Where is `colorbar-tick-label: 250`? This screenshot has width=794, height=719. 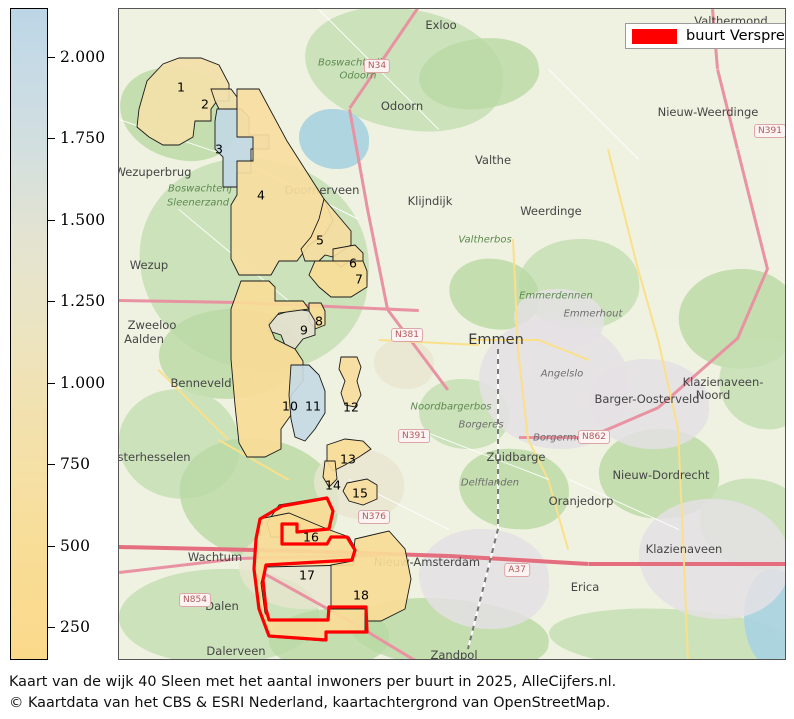
colorbar-tick-label: 250 is located at coordinates (75, 627).